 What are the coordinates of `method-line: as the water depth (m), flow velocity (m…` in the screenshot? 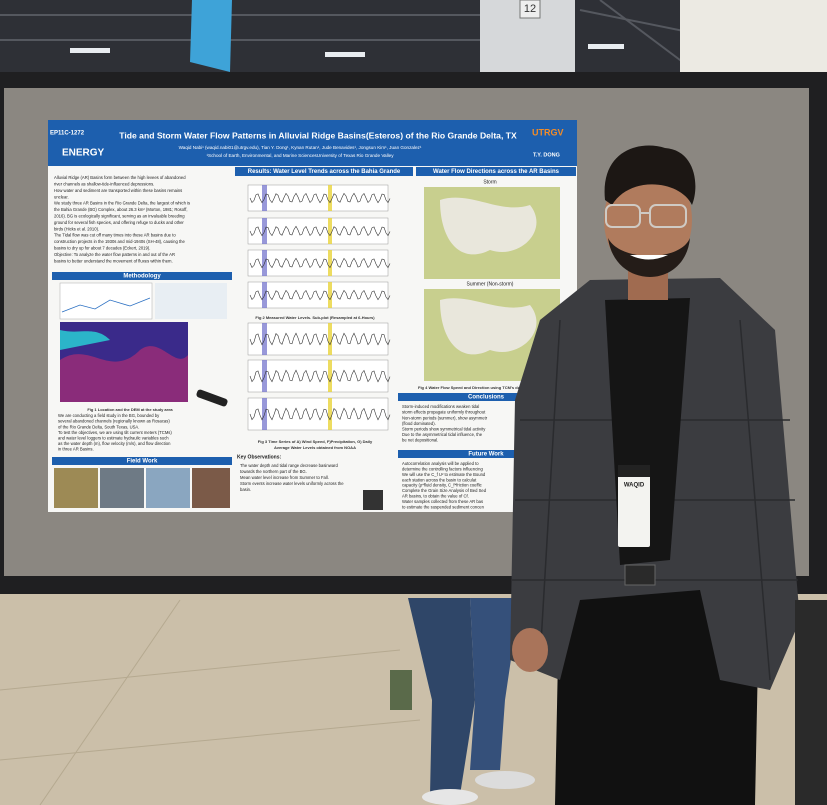 It's located at (114, 443).